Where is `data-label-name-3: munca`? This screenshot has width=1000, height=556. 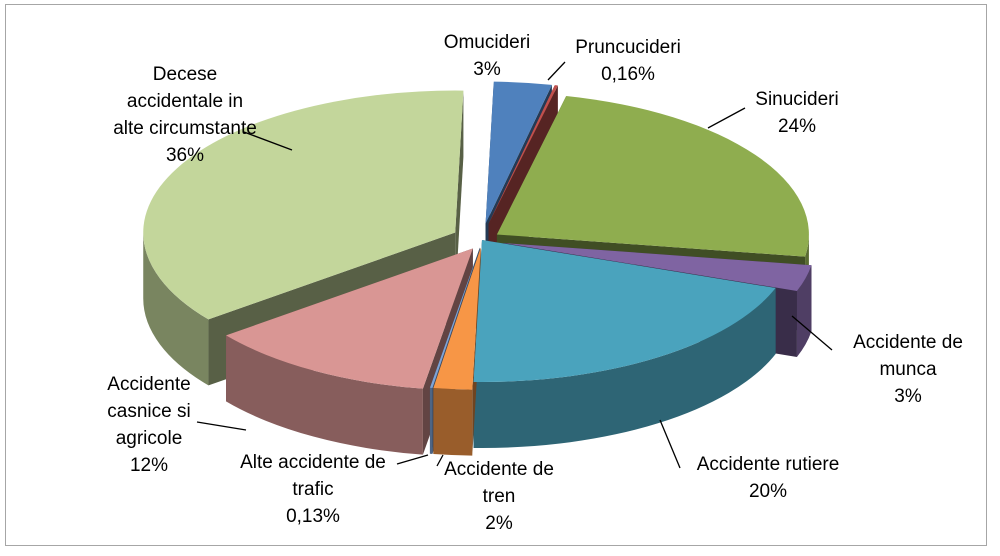 data-label-name-3: munca is located at coordinates (907, 369).